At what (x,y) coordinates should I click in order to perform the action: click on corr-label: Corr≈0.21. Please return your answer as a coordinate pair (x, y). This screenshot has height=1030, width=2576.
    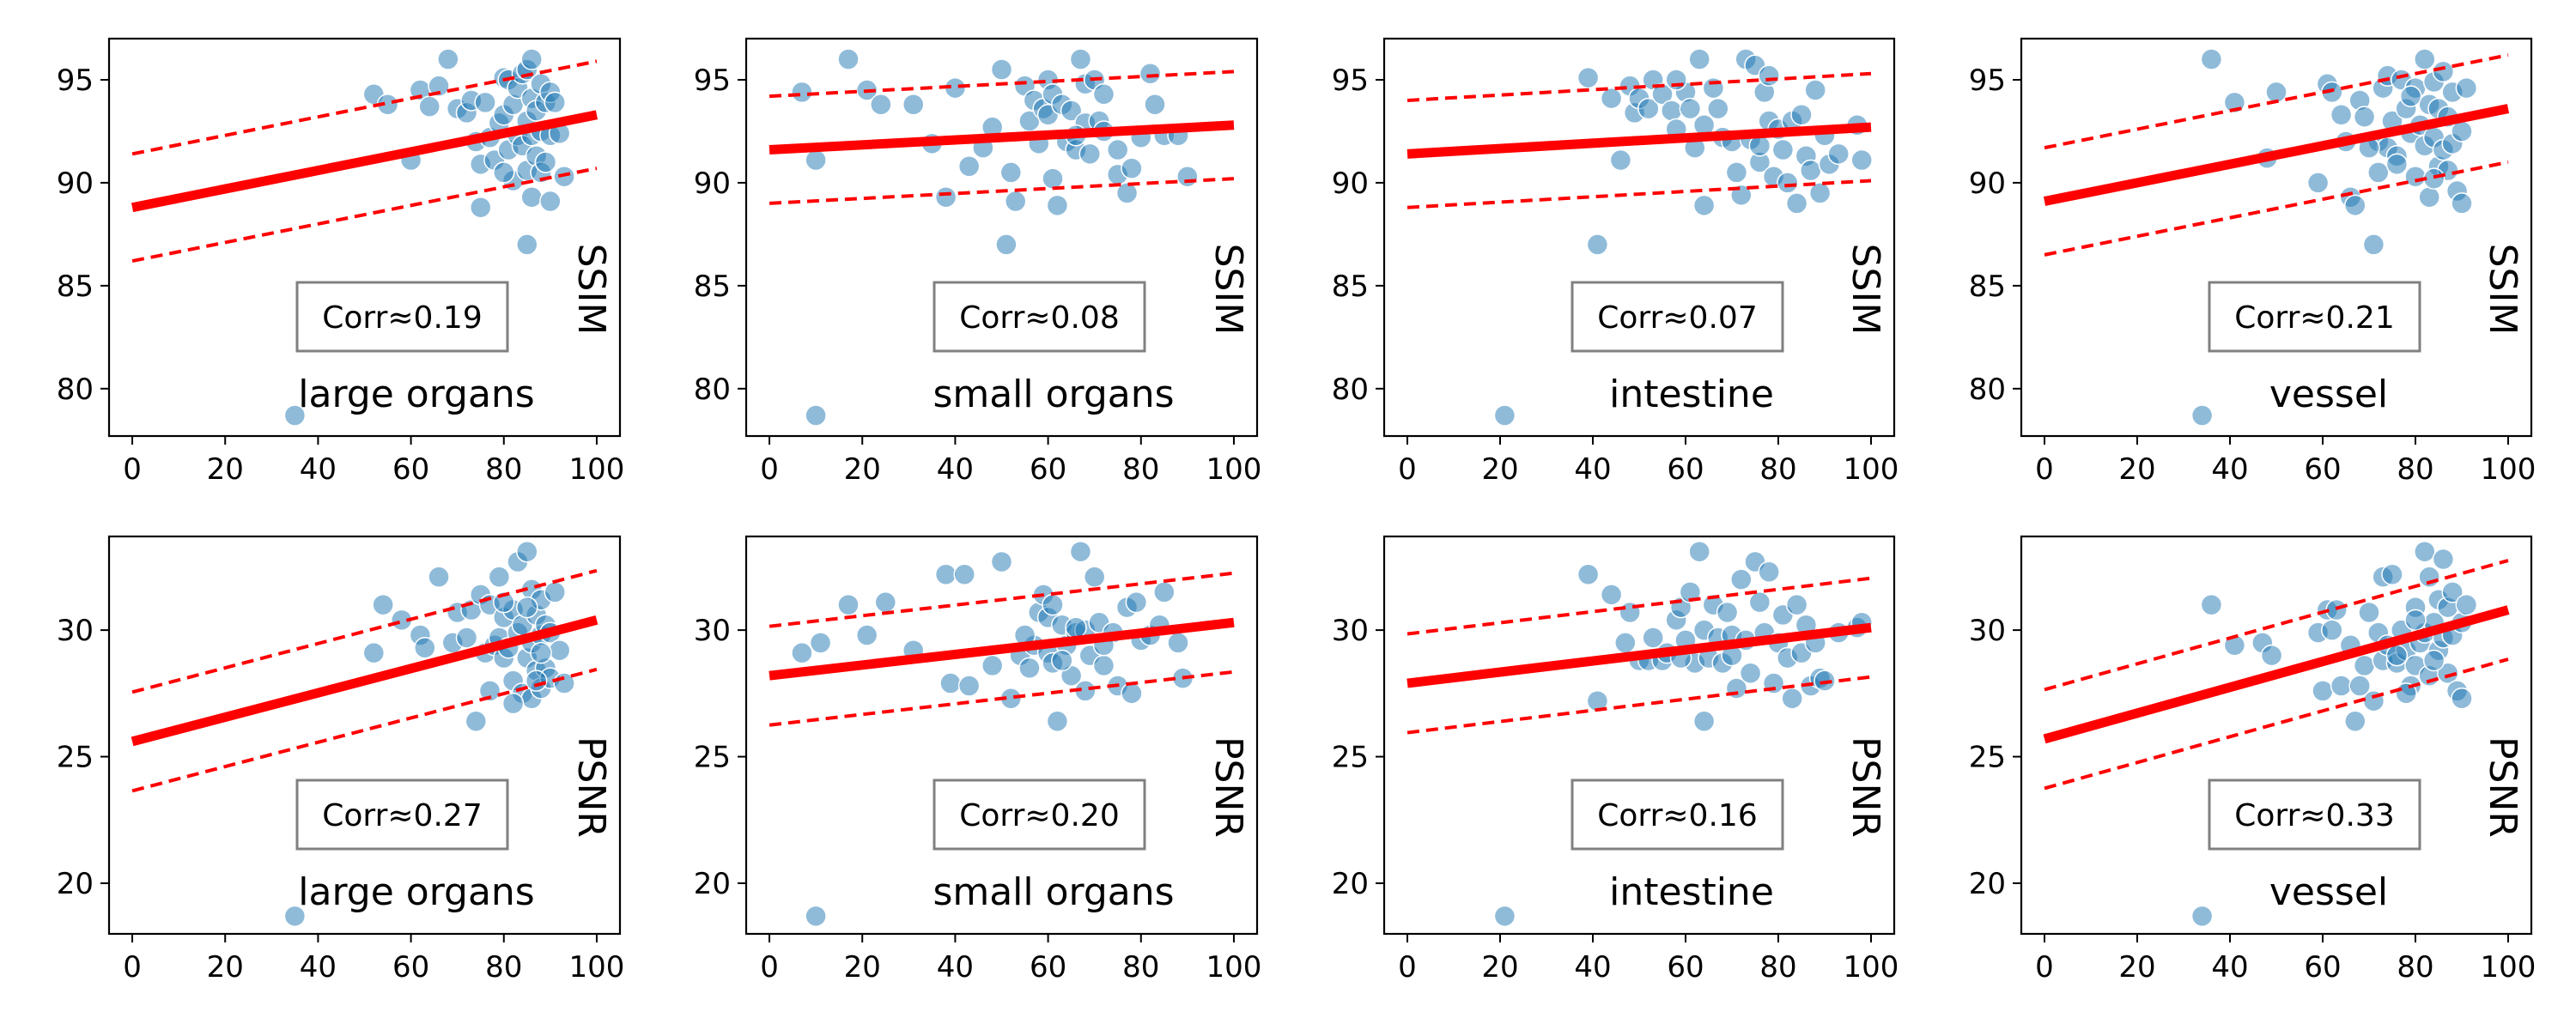
    Looking at the image, I should click on (2314, 318).